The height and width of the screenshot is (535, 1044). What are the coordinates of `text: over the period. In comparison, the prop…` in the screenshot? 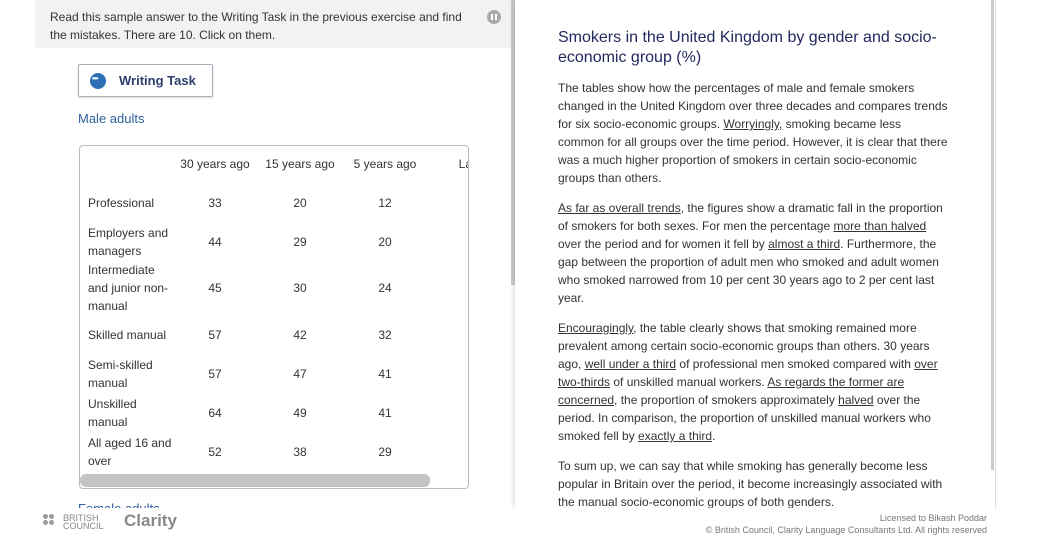 It's located at (744, 418).